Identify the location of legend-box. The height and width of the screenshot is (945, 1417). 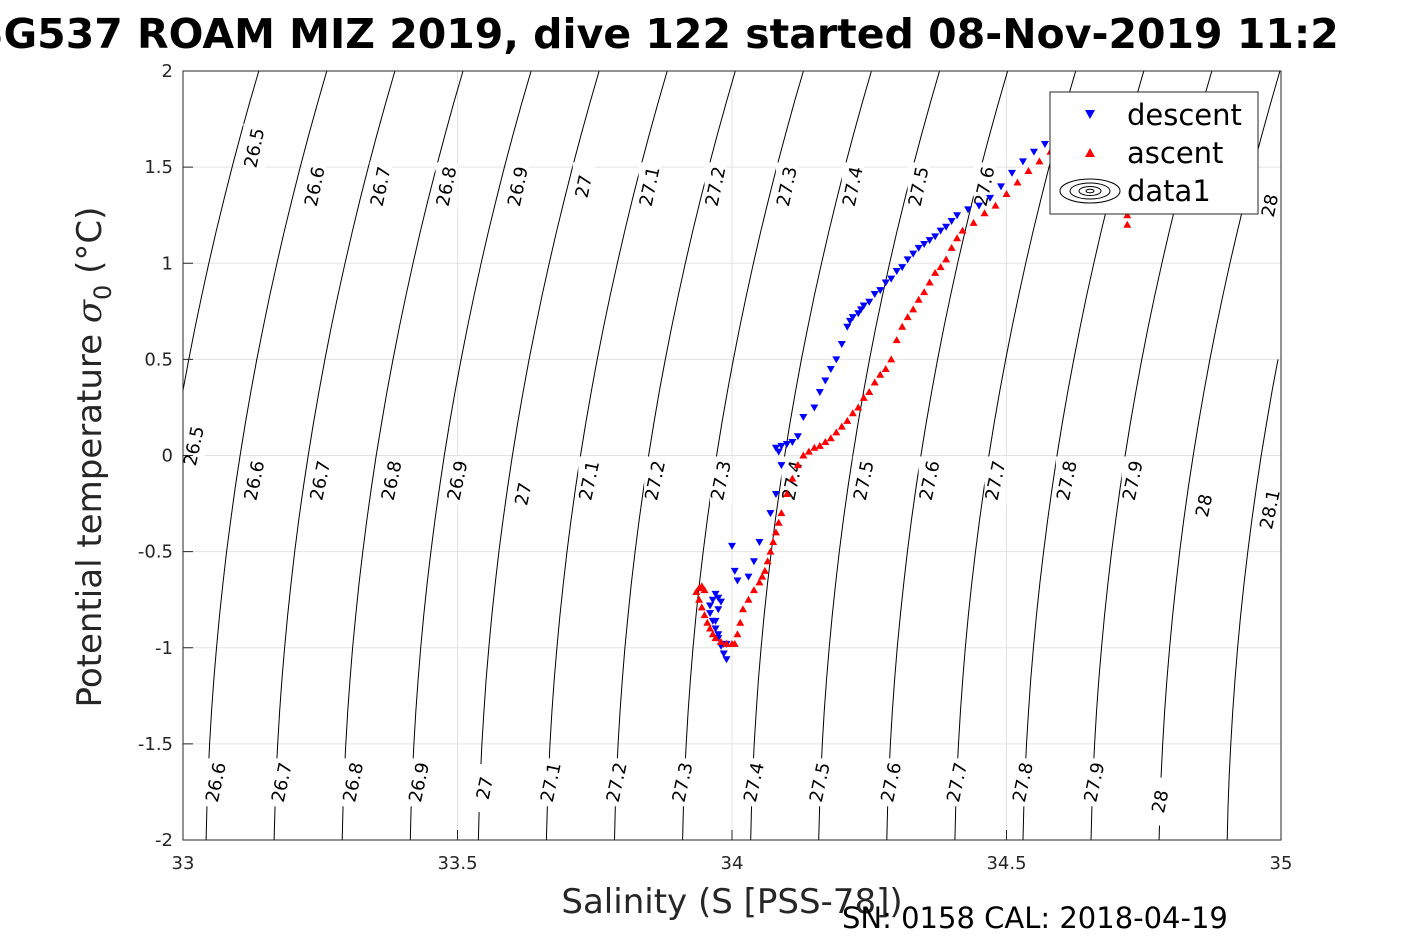
(1154, 153).